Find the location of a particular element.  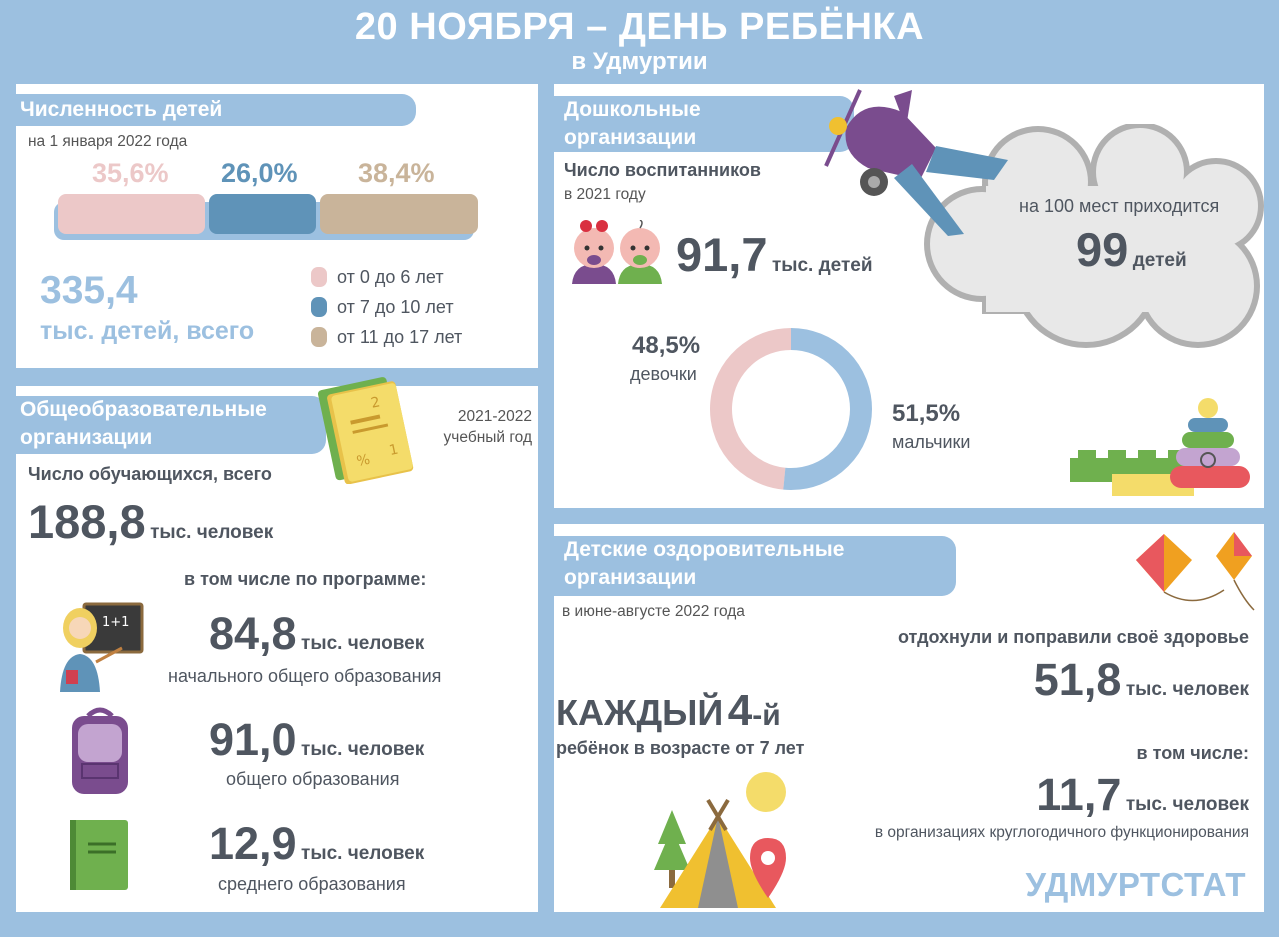

pupils-value: 91,7 is located at coordinates (722, 254).